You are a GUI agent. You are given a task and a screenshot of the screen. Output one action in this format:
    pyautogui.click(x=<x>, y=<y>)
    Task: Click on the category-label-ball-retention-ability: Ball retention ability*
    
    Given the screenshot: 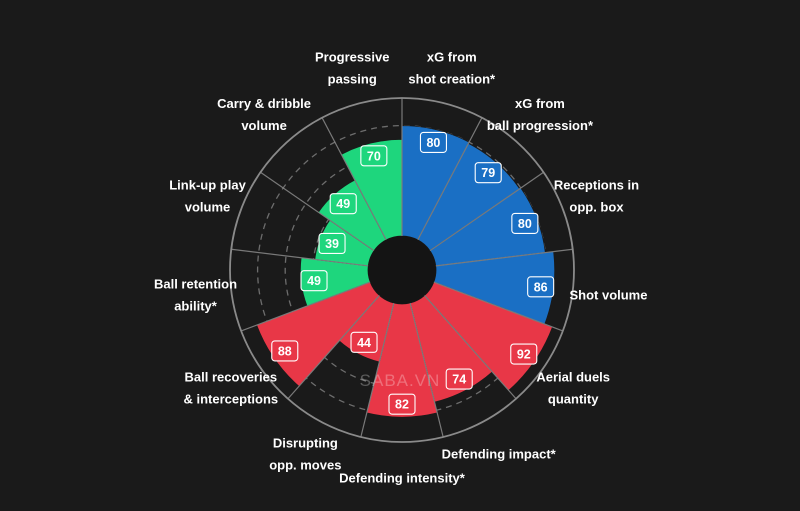 What is the action you would take?
    pyautogui.click(x=195, y=295)
    